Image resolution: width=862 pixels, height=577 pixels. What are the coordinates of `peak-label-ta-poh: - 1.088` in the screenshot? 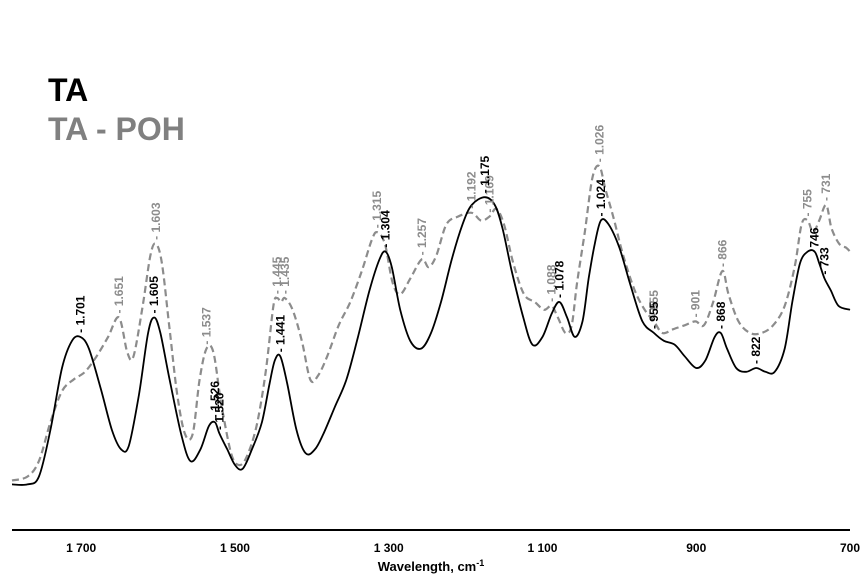 It's located at (552, 283).